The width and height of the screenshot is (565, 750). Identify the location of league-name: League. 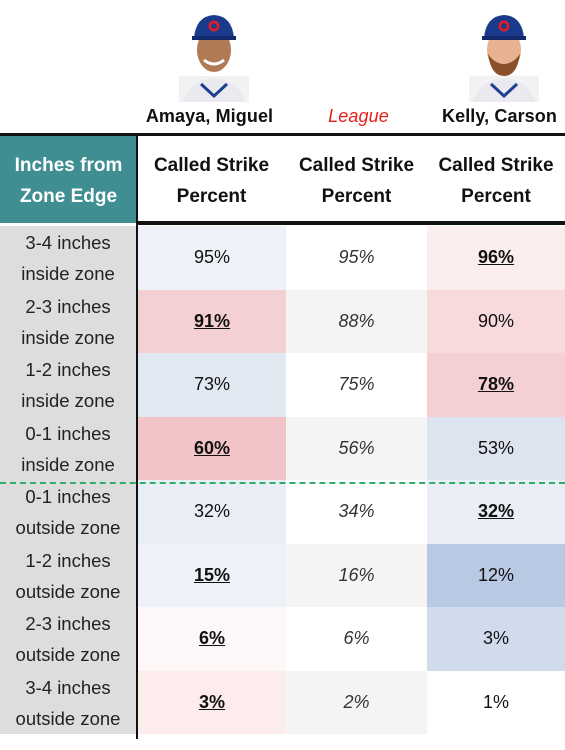
(358, 116).